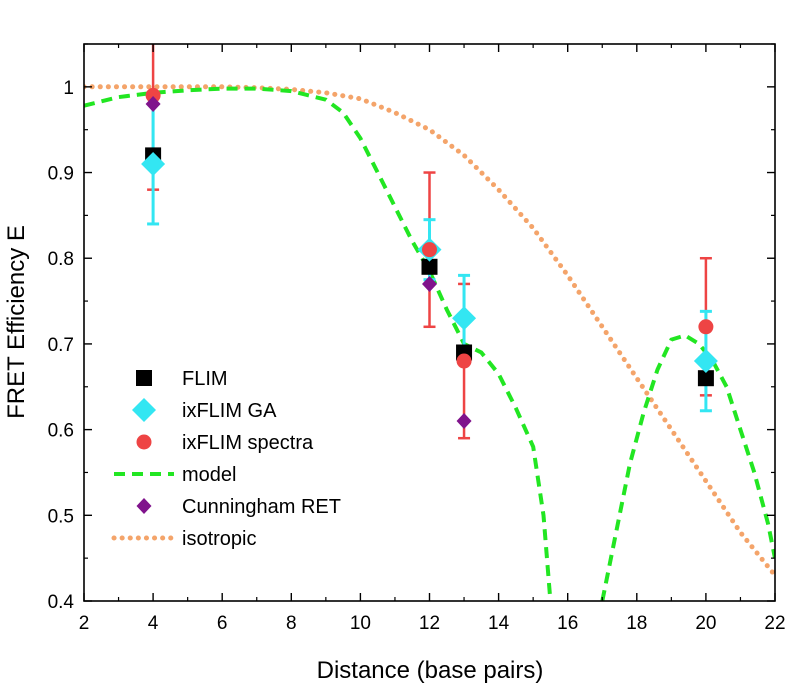 This screenshot has width=801, height=695. Describe the element at coordinates (774, 623) in the screenshot. I see `x-tick-label: 22` at that location.